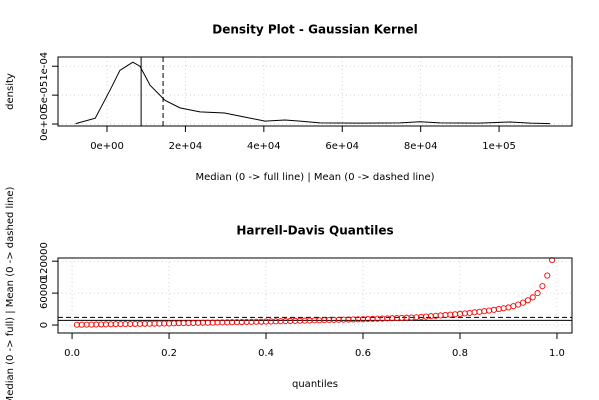 This screenshot has width=599, height=400. I want to click on x-tick-label: 1e+05, so click(499, 146).